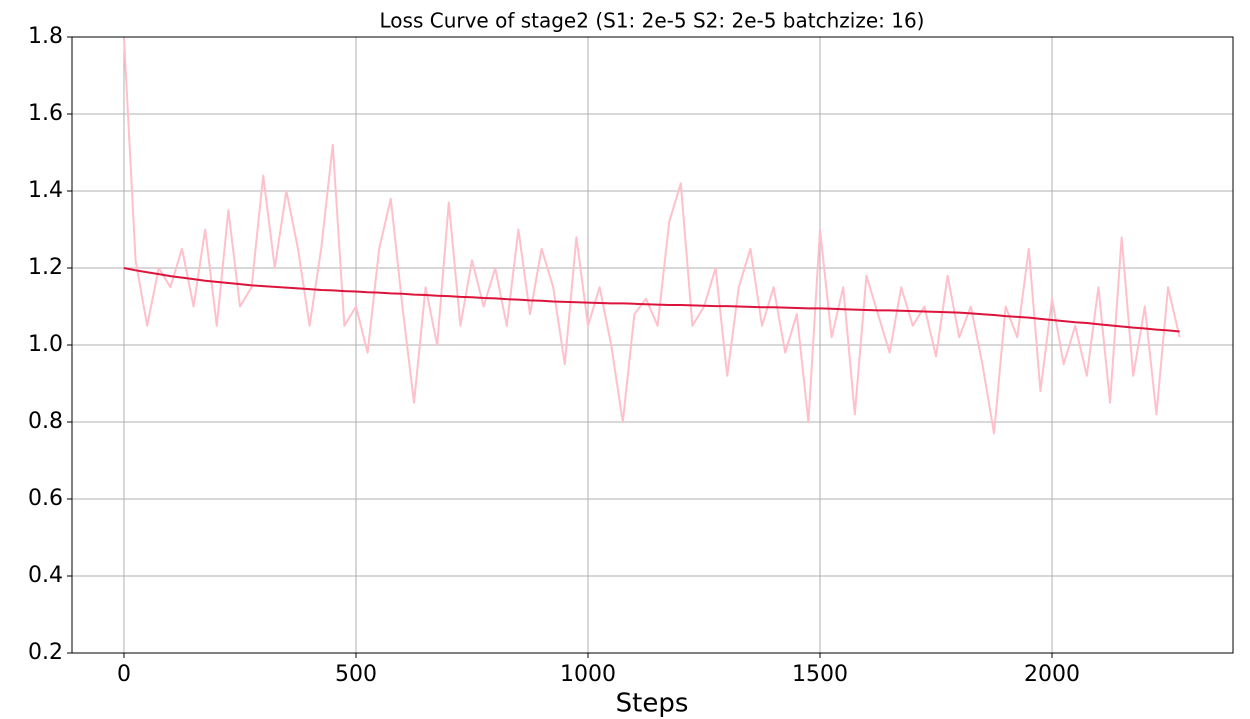  I want to click on x-axis-label: Steps, so click(652, 704).